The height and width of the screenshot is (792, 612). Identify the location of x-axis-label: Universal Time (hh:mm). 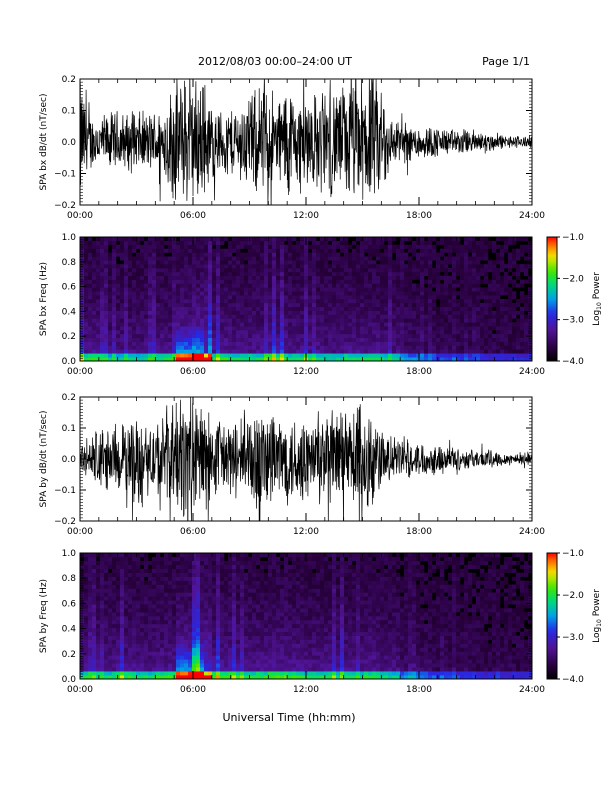
(289, 717).